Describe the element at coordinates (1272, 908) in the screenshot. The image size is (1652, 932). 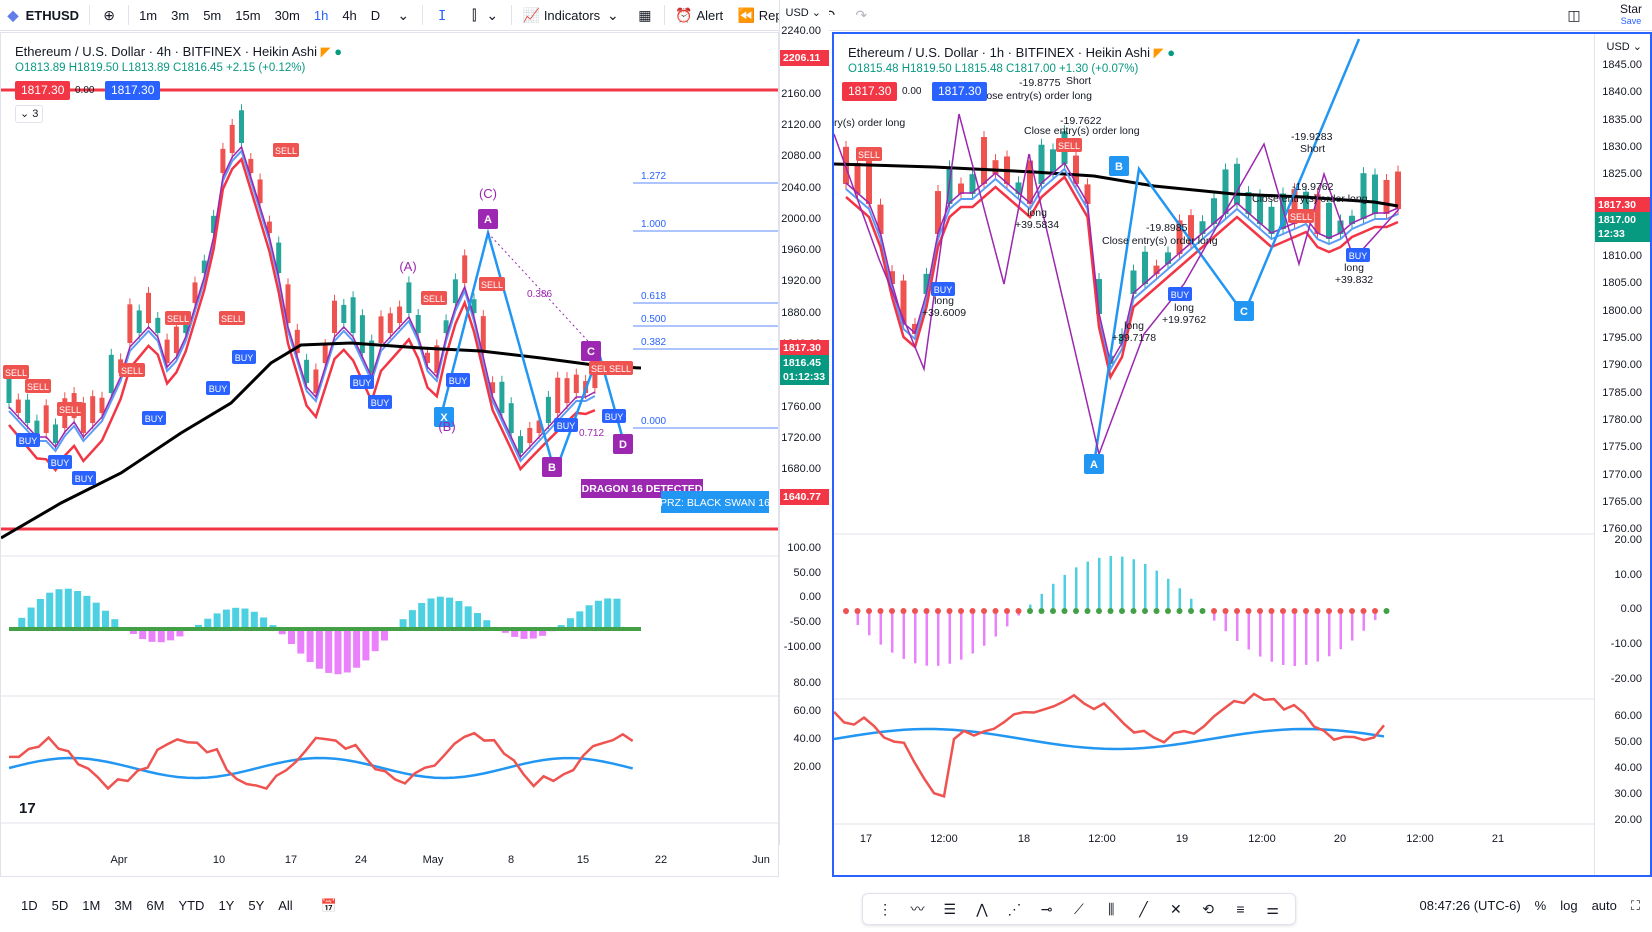
I see `fib-channel-icon: ⚌` at that location.